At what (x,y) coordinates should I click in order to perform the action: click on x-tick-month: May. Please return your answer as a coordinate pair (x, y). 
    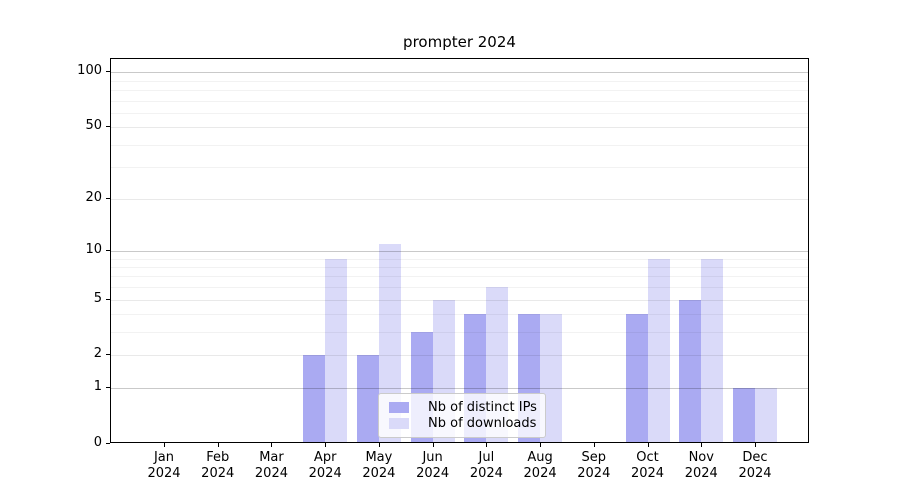
    Looking at the image, I should click on (379, 457).